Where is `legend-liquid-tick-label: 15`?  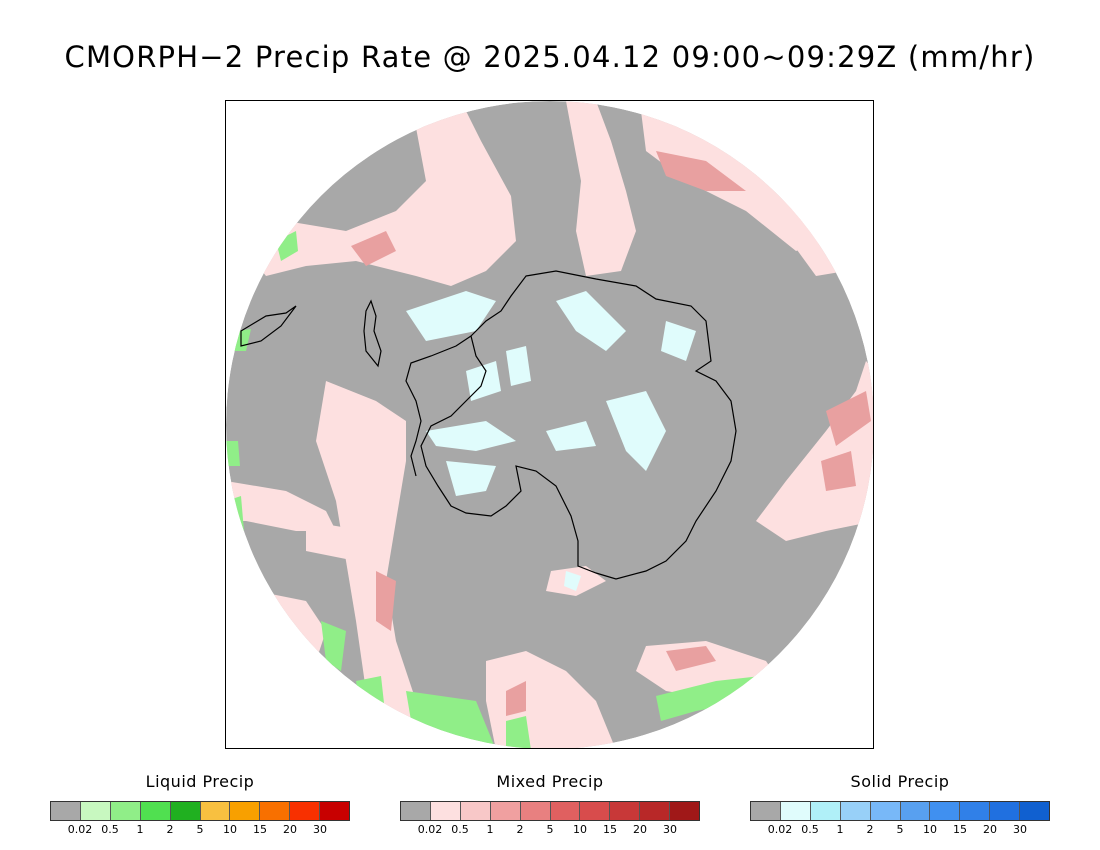
legend-liquid-tick-label: 15 is located at coordinates (260, 829).